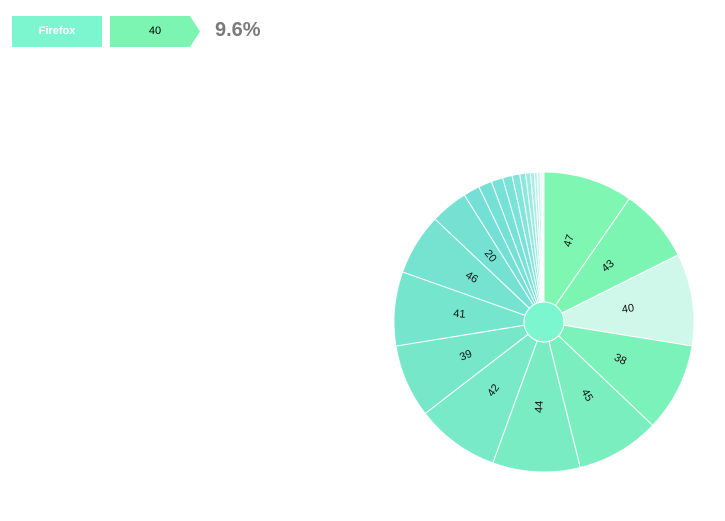 The width and height of the screenshot is (725, 521). What do you see at coordinates (628, 309) in the screenshot?
I see `slice-label-40: 40` at bounding box center [628, 309].